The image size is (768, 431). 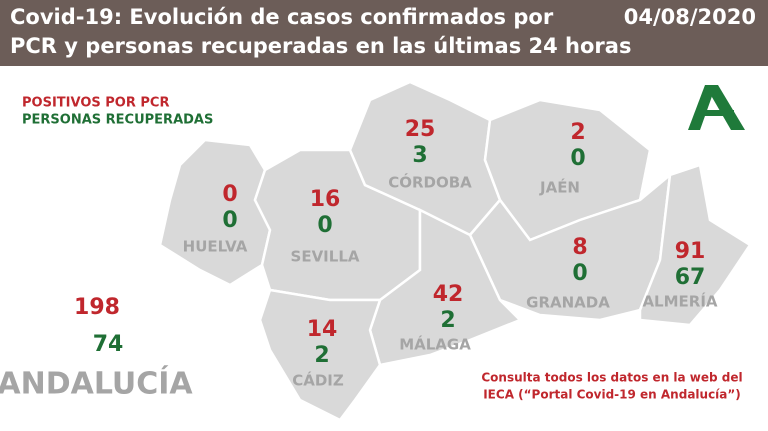 I want to click on province-name: GRANADA, so click(x=568, y=303).